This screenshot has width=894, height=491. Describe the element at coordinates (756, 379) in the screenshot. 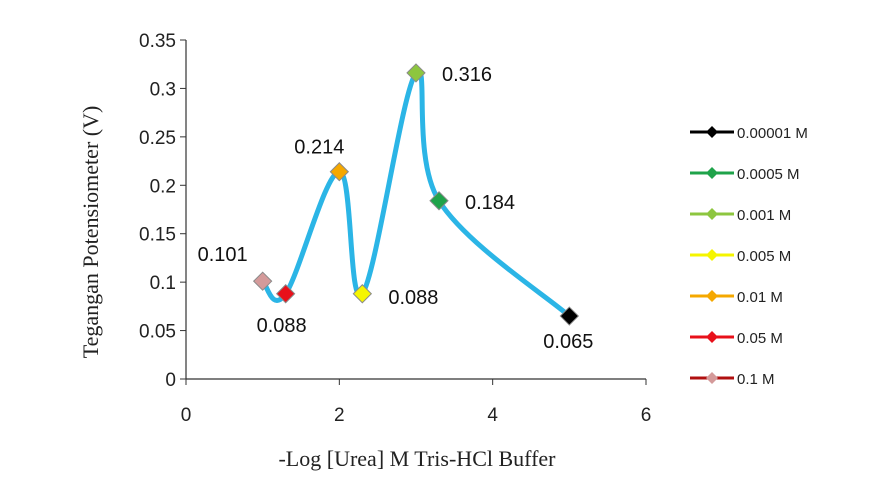

I see `legend-label: 0.1 M` at that location.